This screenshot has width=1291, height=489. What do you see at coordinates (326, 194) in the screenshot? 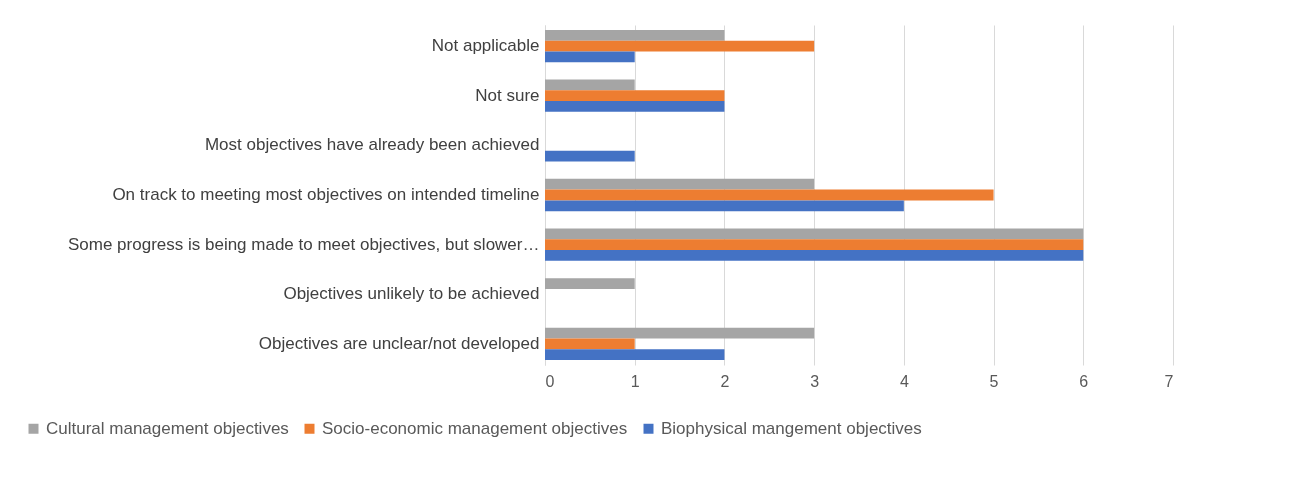
I see `y-tick-label: On track to meeting most objectives on intended timeline` at bounding box center [326, 194].